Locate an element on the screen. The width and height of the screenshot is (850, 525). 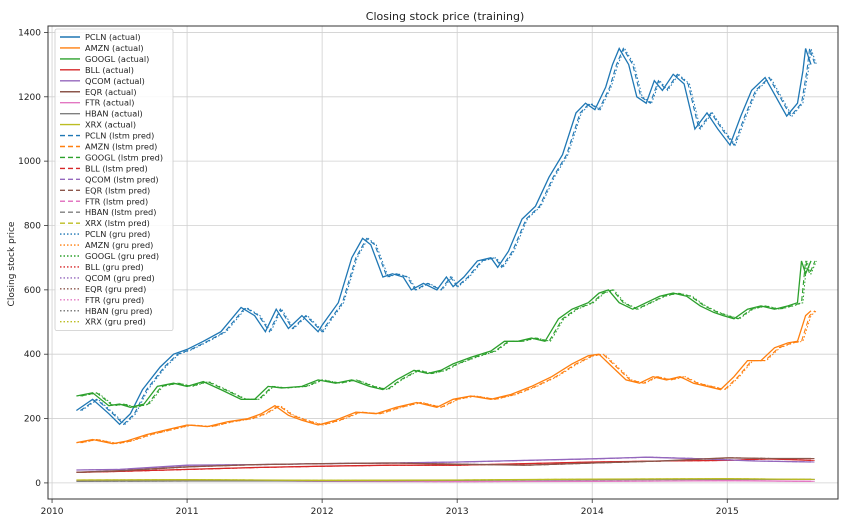
legend-label: EQR (gru pred) is located at coordinates (115, 289).